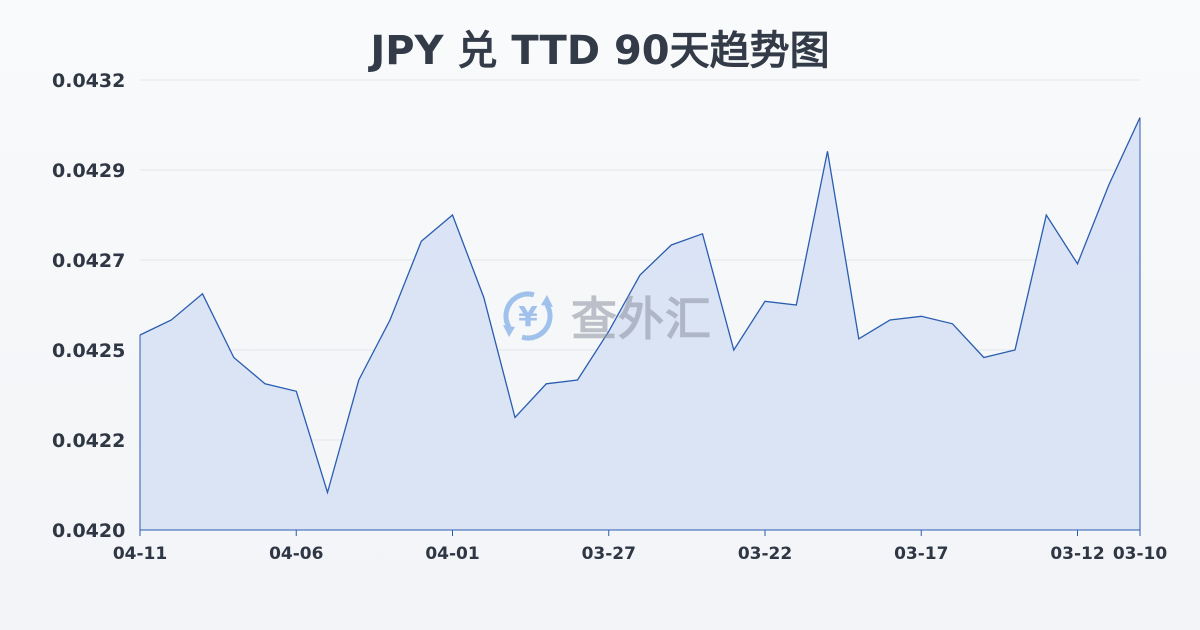 Image resolution: width=1200 pixels, height=630 pixels. I want to click on x-tick-label: 04-01, so click(452, 554).